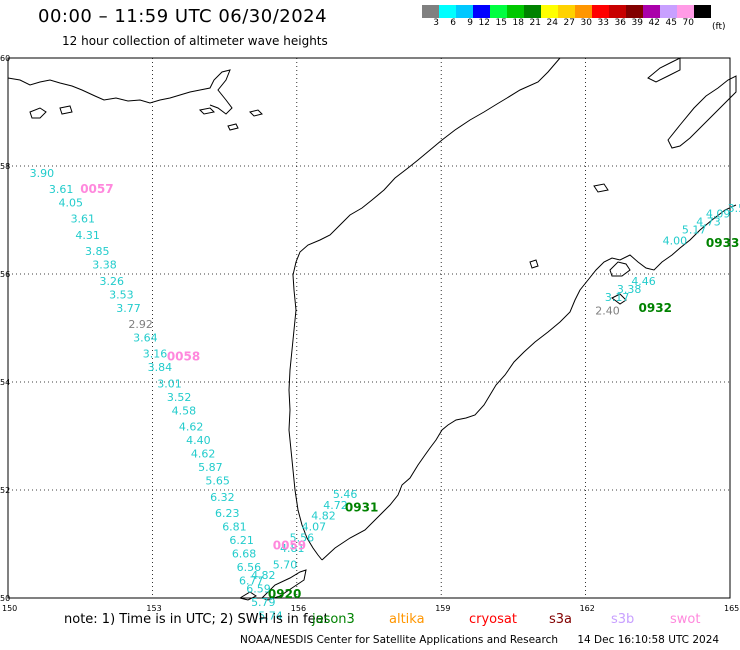 The width and height of the screenshot is (740, 650). Describe the element at coordinates (244, 554) in the screenshot. I see `wave-height-value: 6.68` at that location.